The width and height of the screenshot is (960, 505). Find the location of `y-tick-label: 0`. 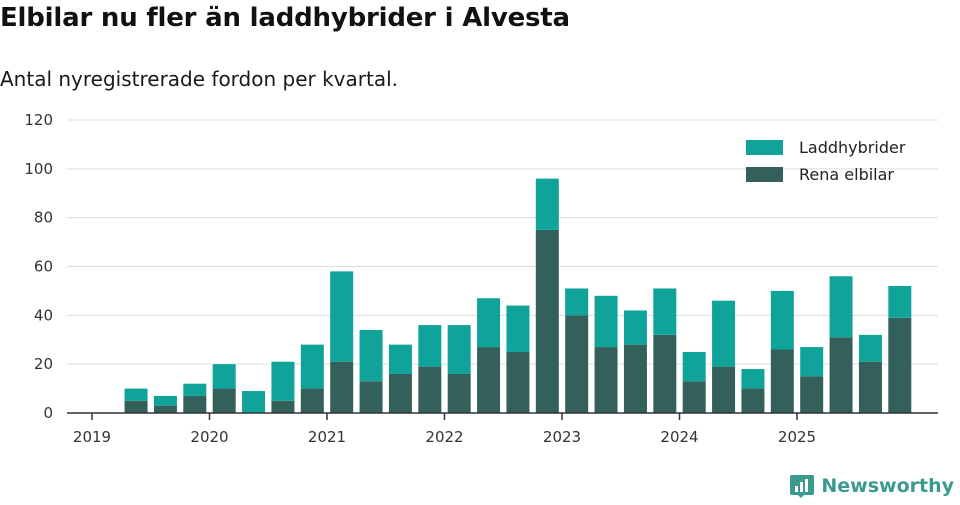

y-tick-label: 0 is located at coordinates (48, 413).